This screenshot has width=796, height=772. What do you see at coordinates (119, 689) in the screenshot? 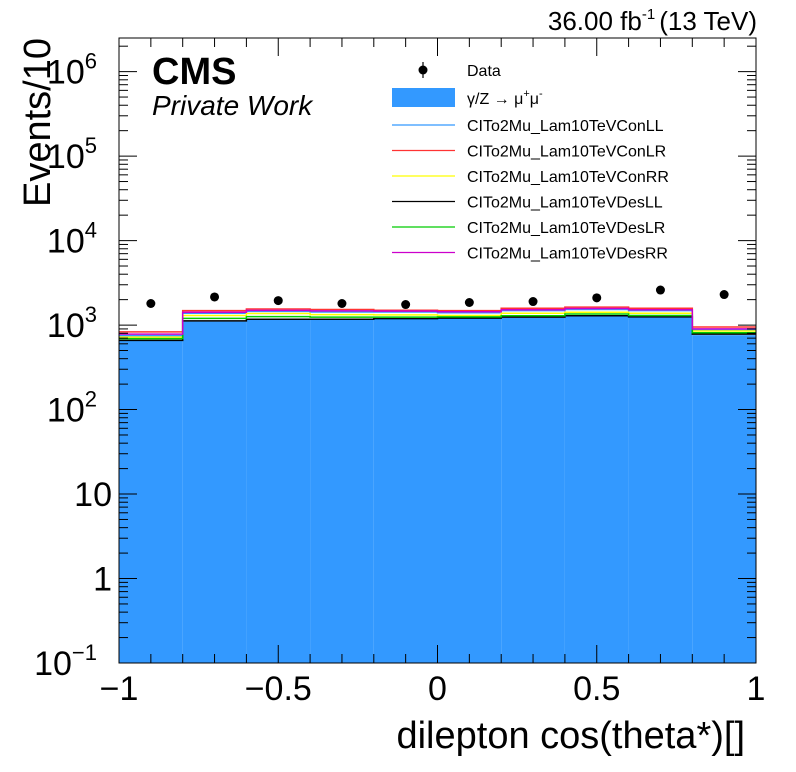
I see `x-tick-label-0: −1` at bounding box center [119, 689].